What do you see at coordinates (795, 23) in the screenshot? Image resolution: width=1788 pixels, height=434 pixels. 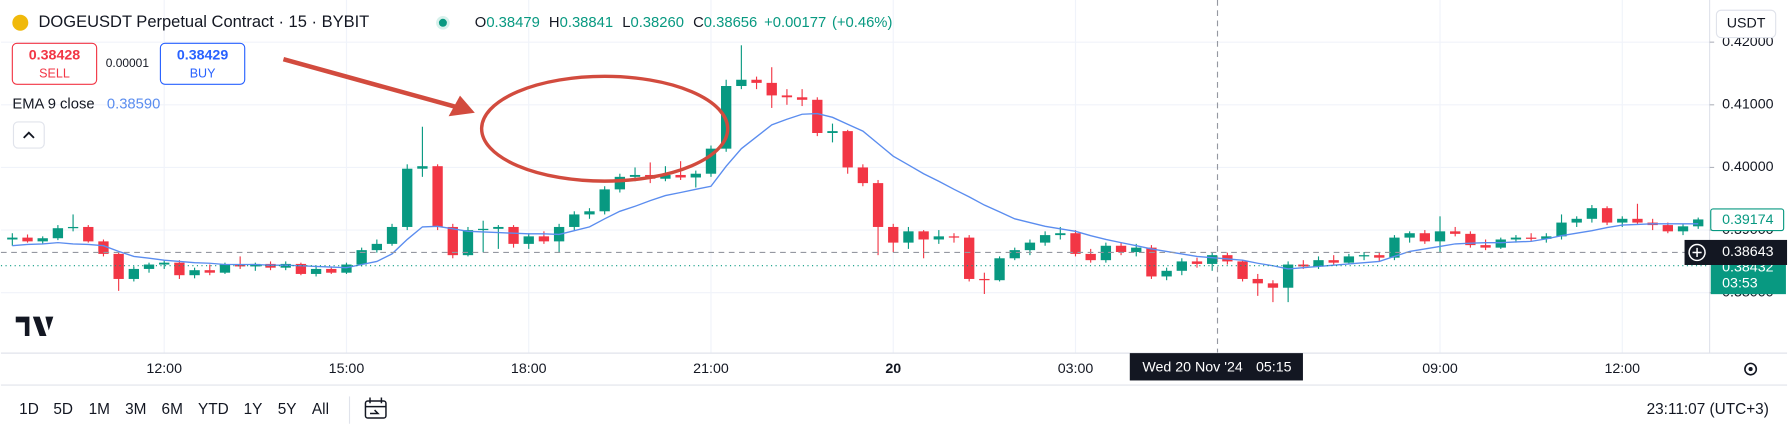 I see `change: +0.00177` at bounding box center [795, 23].